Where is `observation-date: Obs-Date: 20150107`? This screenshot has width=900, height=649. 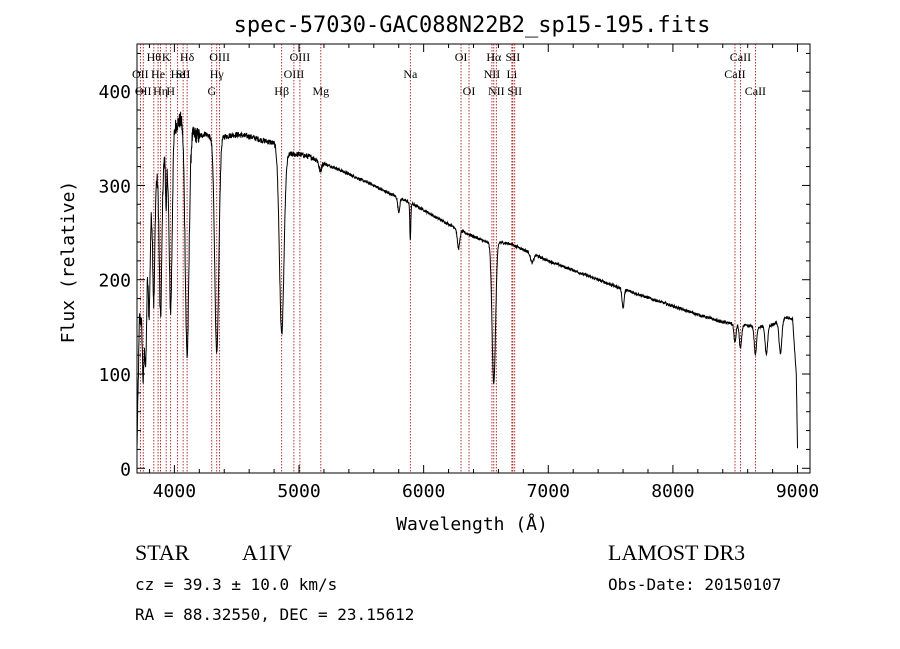 observation-date: Obs-Date: 20150107 is located at coordinates (694, 584).